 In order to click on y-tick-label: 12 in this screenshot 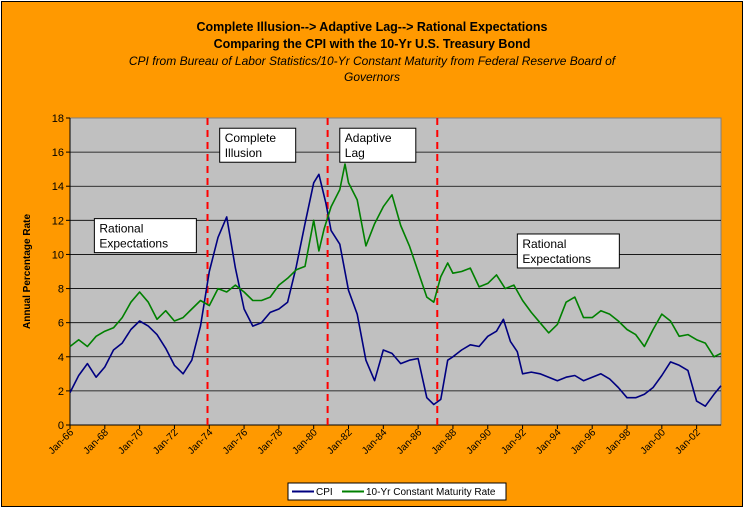, I will do `click(58, 221)`.